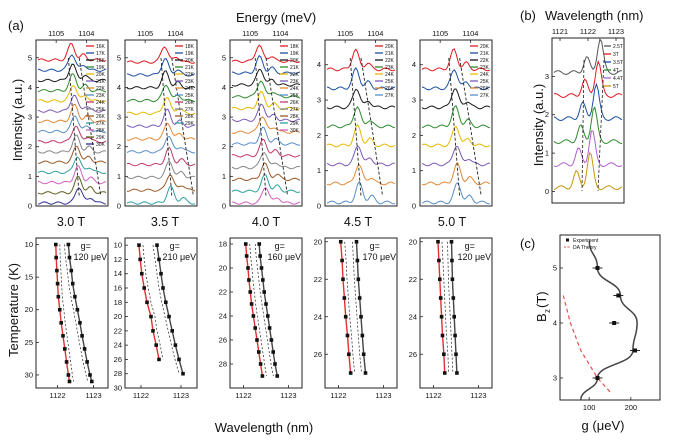 This screenshot has width=689, height=441. What do you see at coordinates (345, 33) in the screenshot?
I see `energy-tick-label: 1105` at bounding box center [345, 33].